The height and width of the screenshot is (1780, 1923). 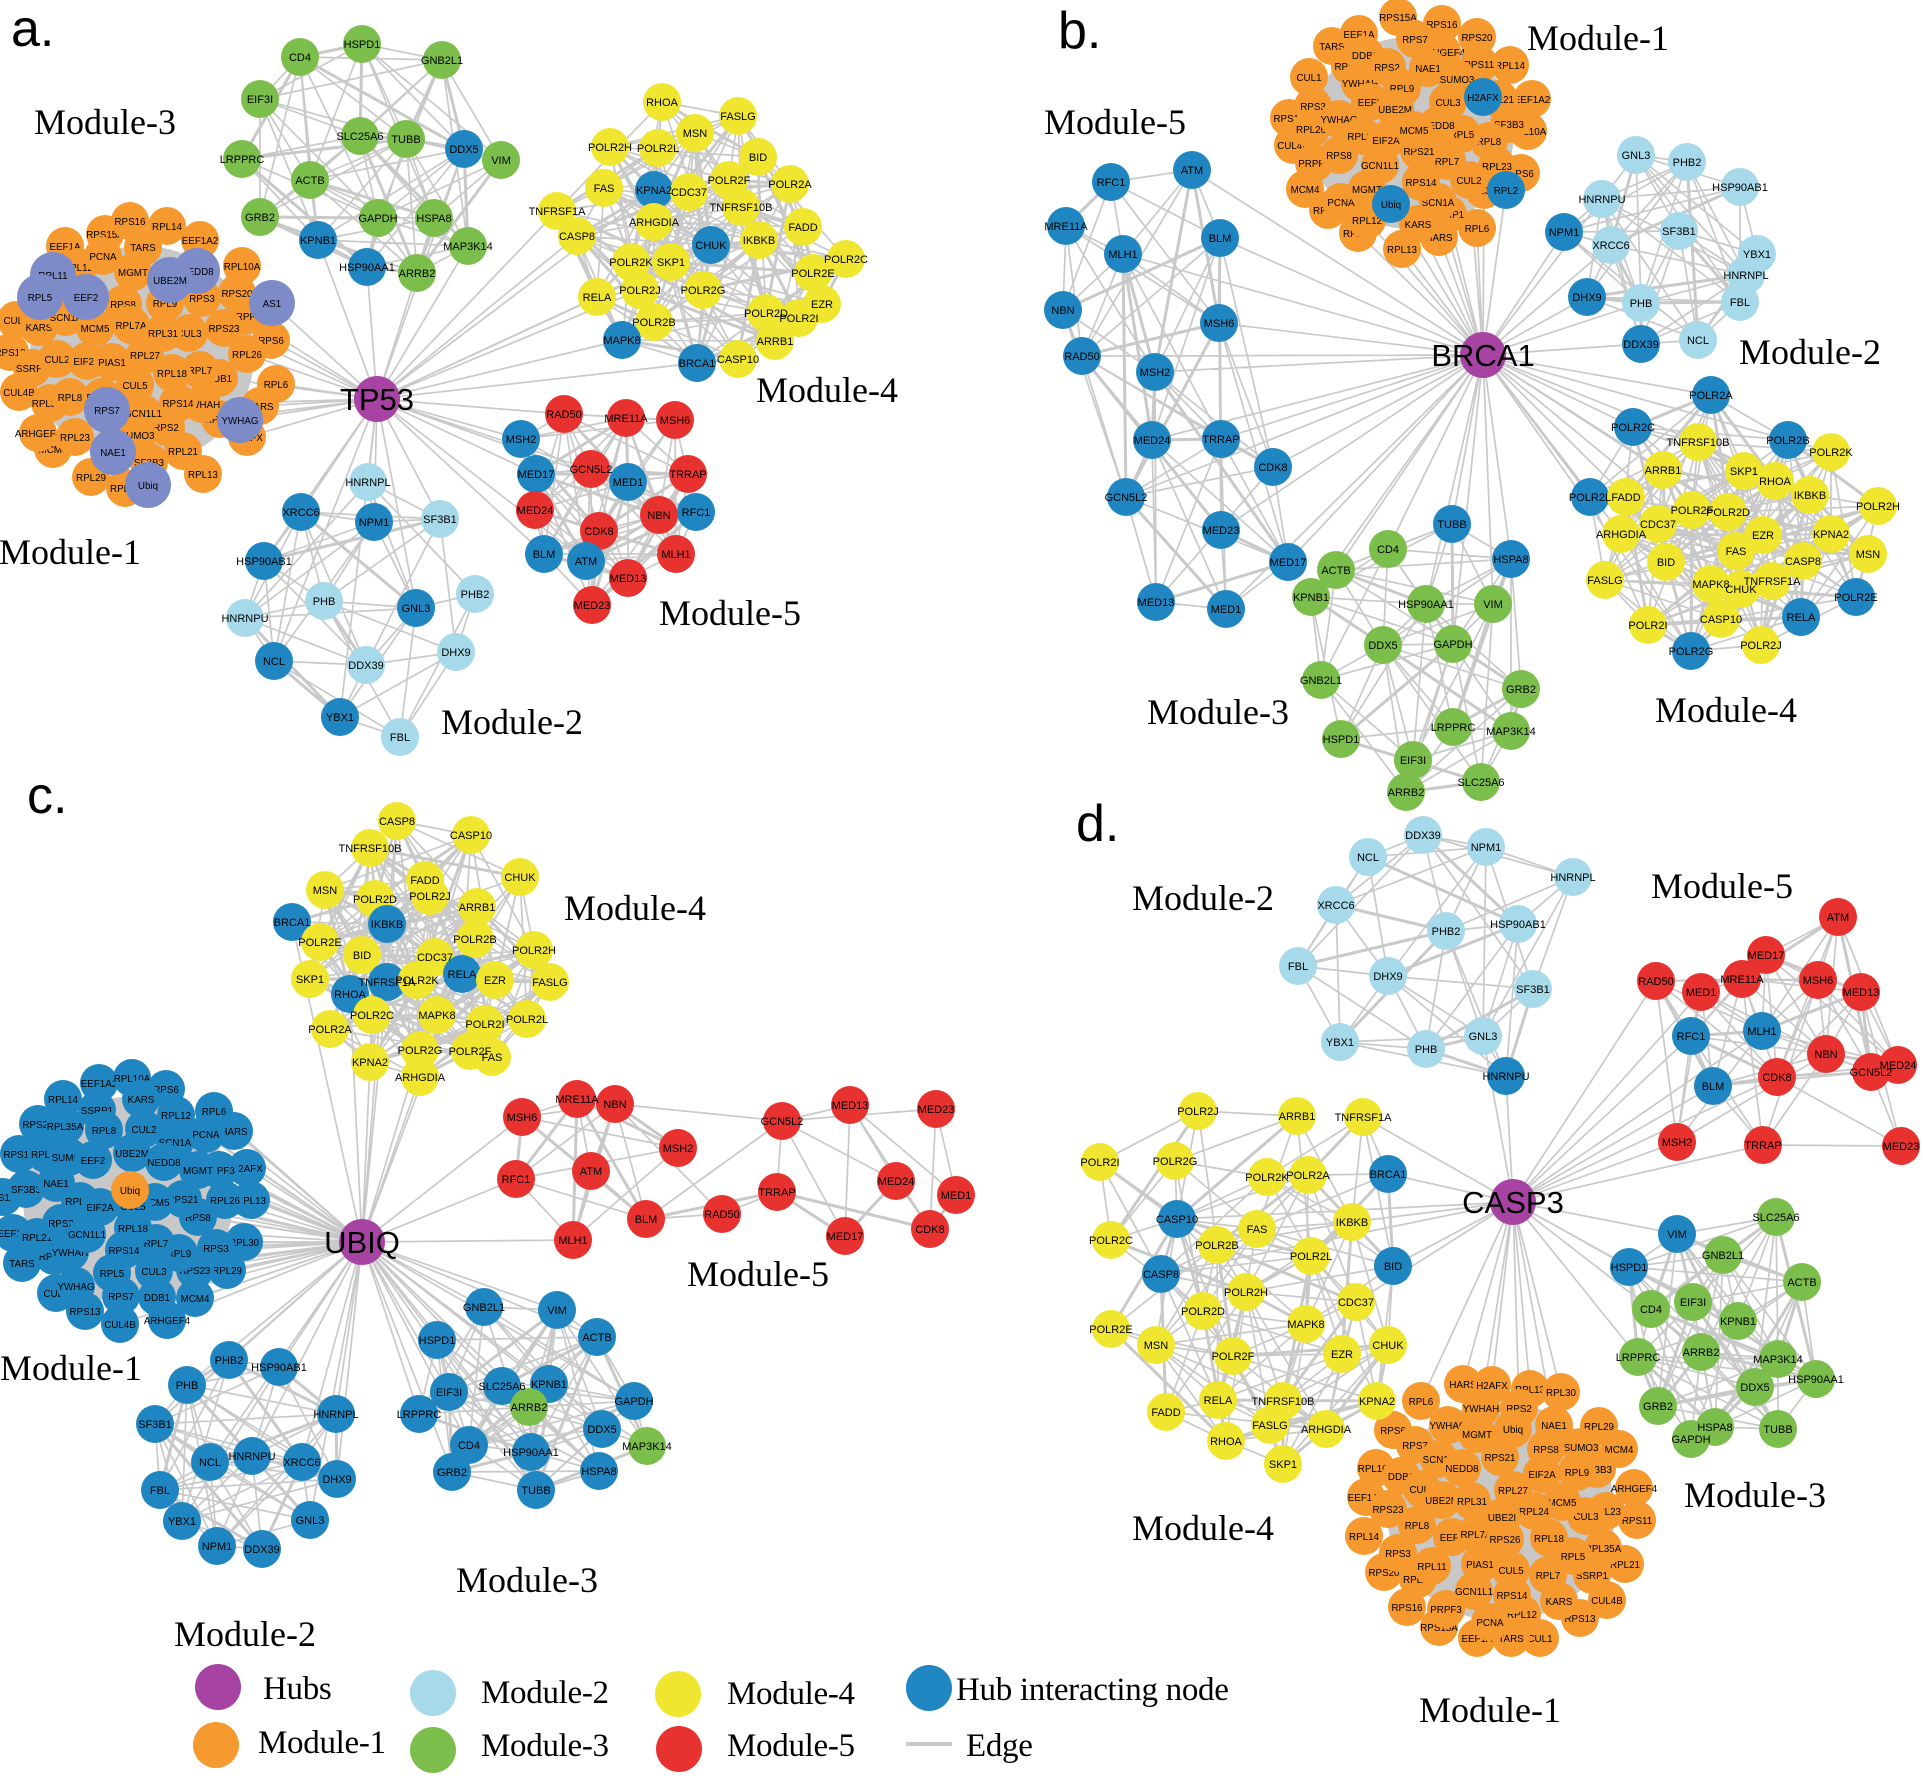 What do you see at coordinates (260, 407) in the screenshot?
I see `svg-text: HARS` at bounding box center [260, 407].